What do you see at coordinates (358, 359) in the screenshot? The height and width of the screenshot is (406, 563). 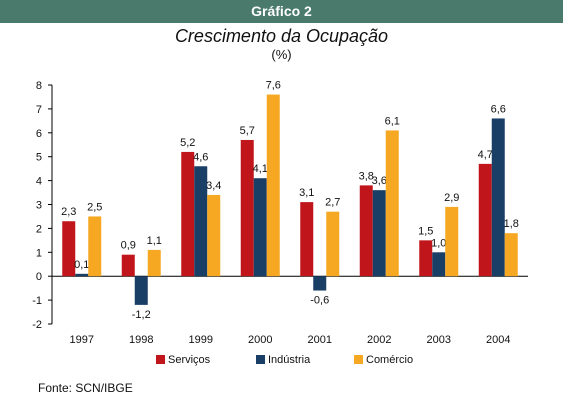 I see `legend-swatch-com-rcio` at bounding box center [358, 359].